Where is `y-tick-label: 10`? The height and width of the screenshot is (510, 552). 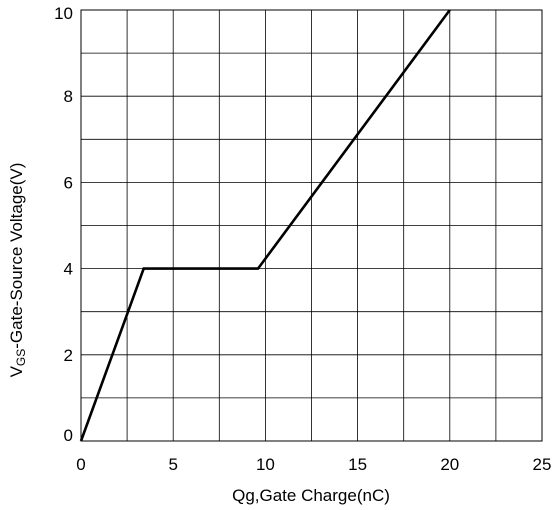
y-tick-label: 10 is located at coordinates (63, 13).